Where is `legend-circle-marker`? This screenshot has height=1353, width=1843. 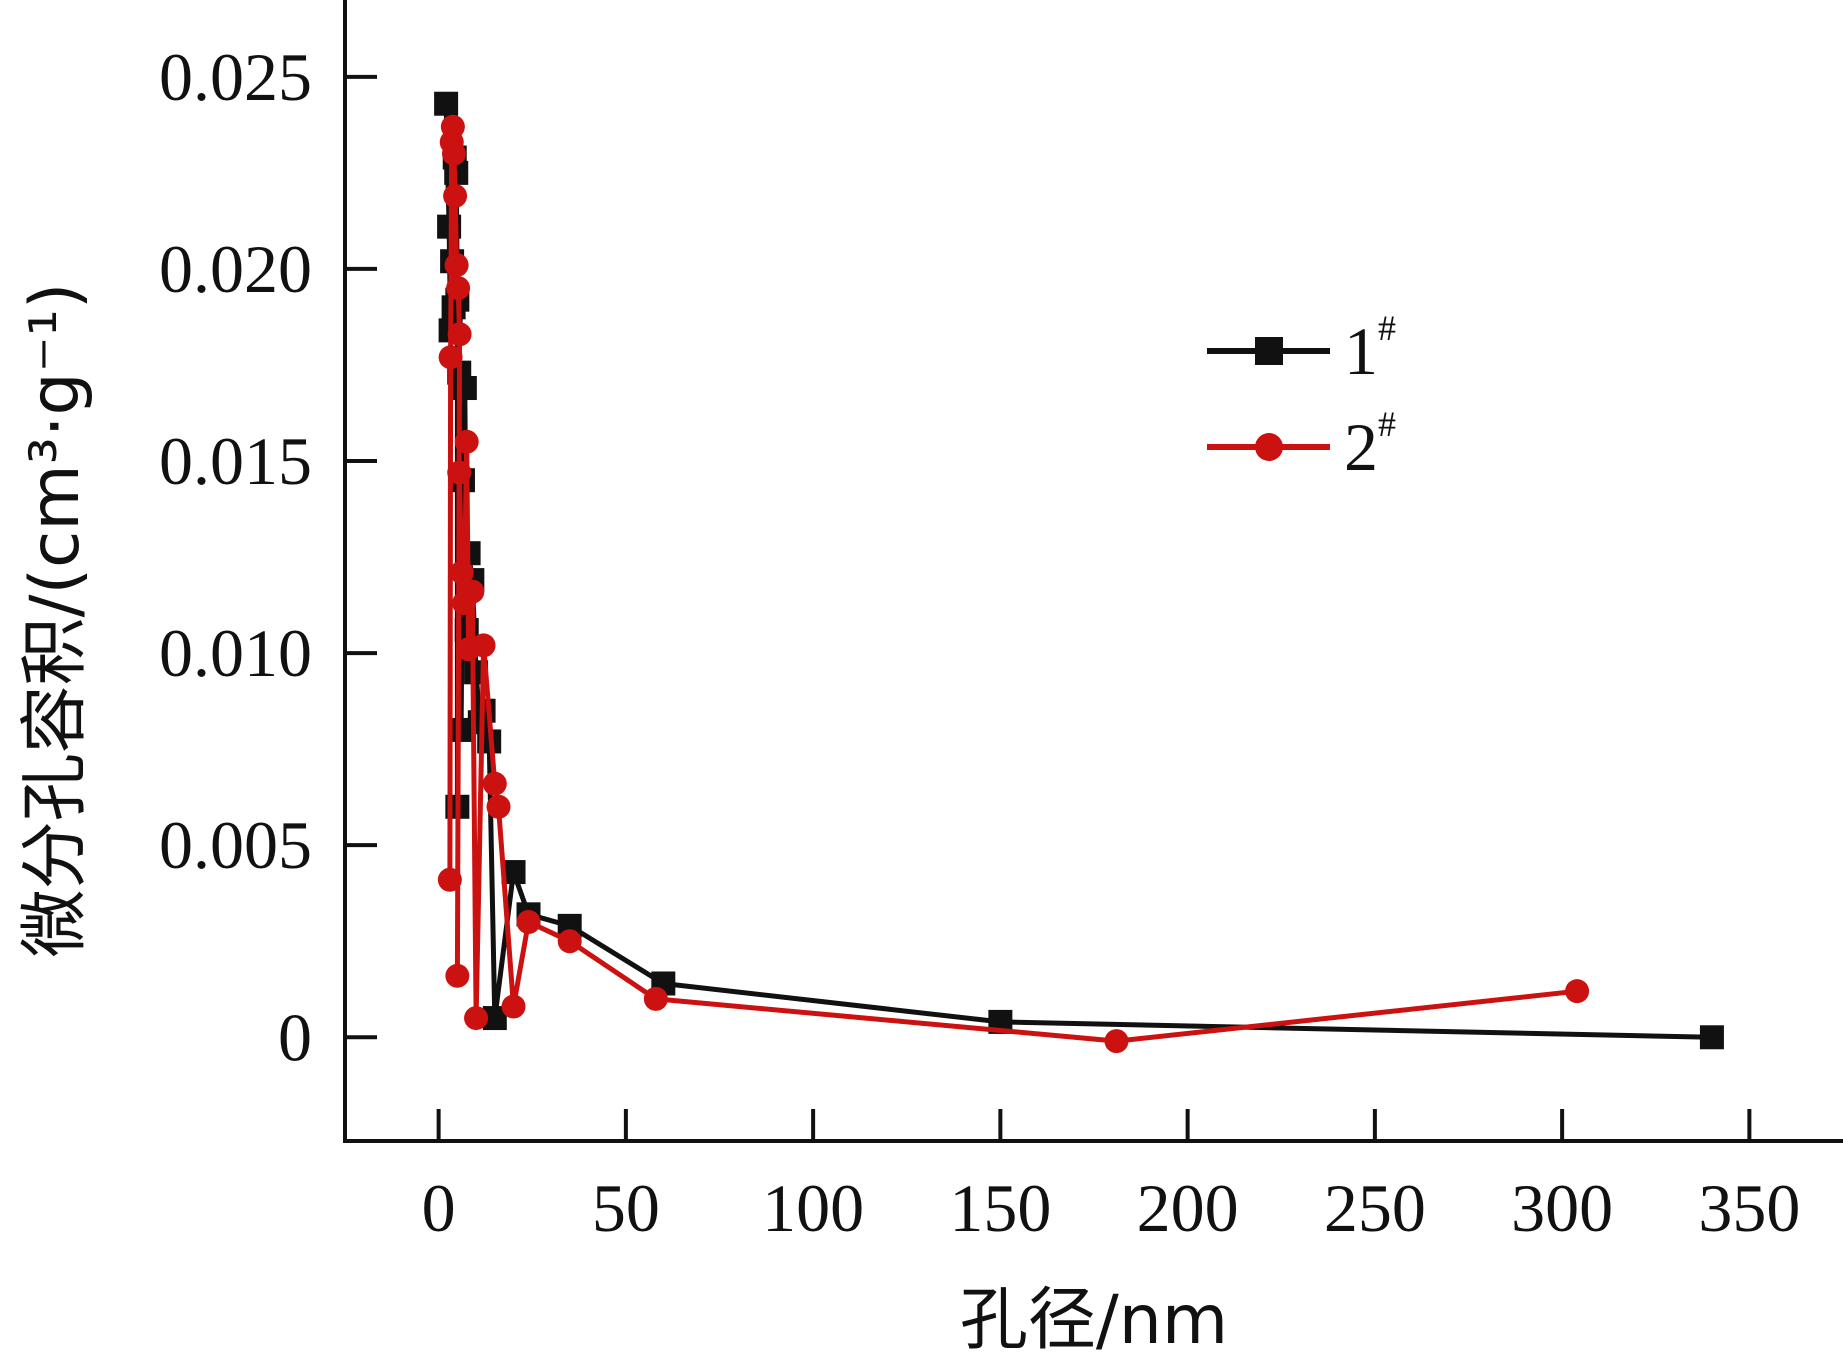
legend-circle-marker is located at coordinates (1269, 447).